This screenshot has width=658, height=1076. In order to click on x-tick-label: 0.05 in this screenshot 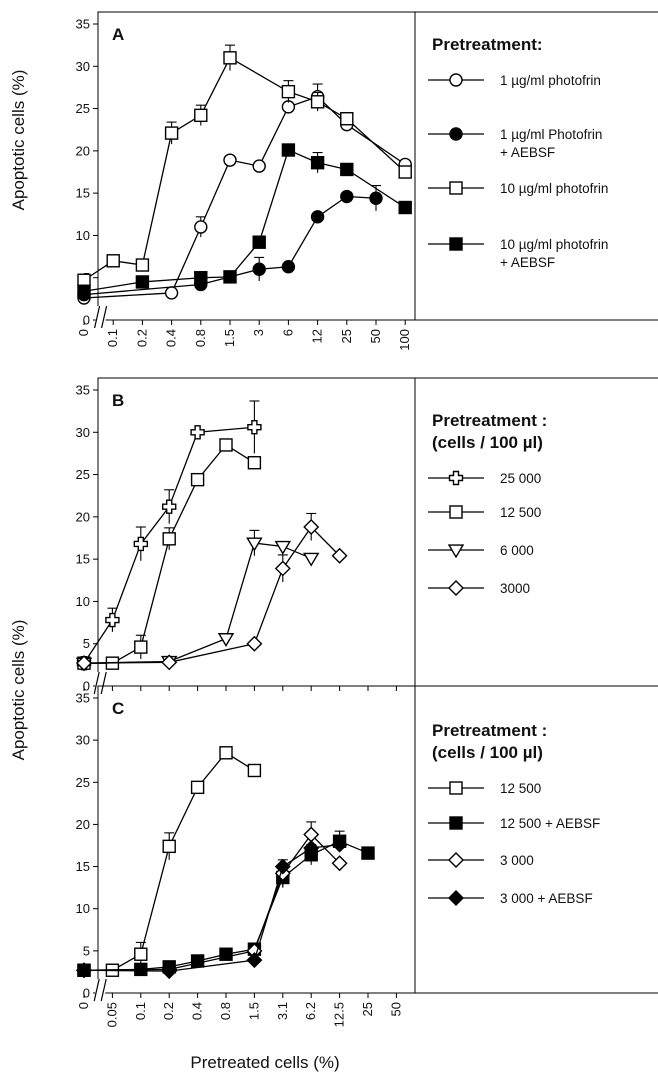, I will do `click(111, 1014)`.